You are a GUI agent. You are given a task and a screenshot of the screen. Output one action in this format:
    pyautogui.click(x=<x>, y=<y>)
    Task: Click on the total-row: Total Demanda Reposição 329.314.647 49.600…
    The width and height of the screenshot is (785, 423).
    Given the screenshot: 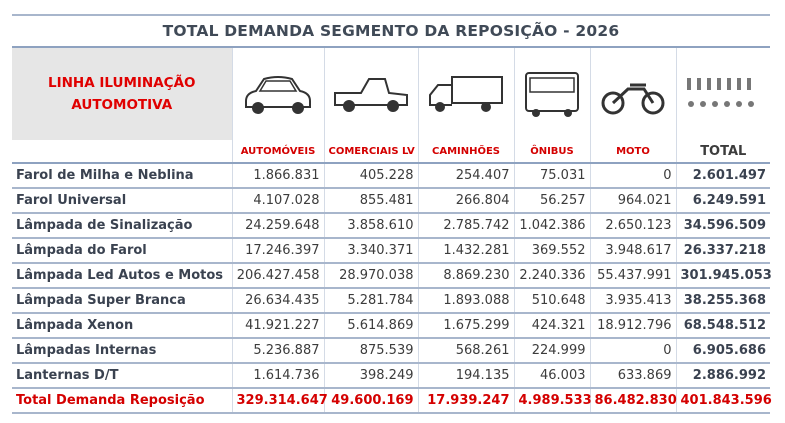 What is the action you would take?
    pyautogui.click(x=392, y=401)
    